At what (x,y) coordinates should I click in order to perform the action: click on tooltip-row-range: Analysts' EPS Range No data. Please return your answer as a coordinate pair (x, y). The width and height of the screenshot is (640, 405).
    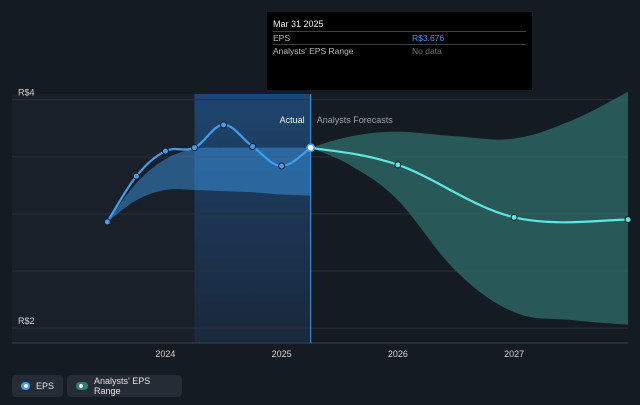
    Looking at the image, I should click on (399, 51).